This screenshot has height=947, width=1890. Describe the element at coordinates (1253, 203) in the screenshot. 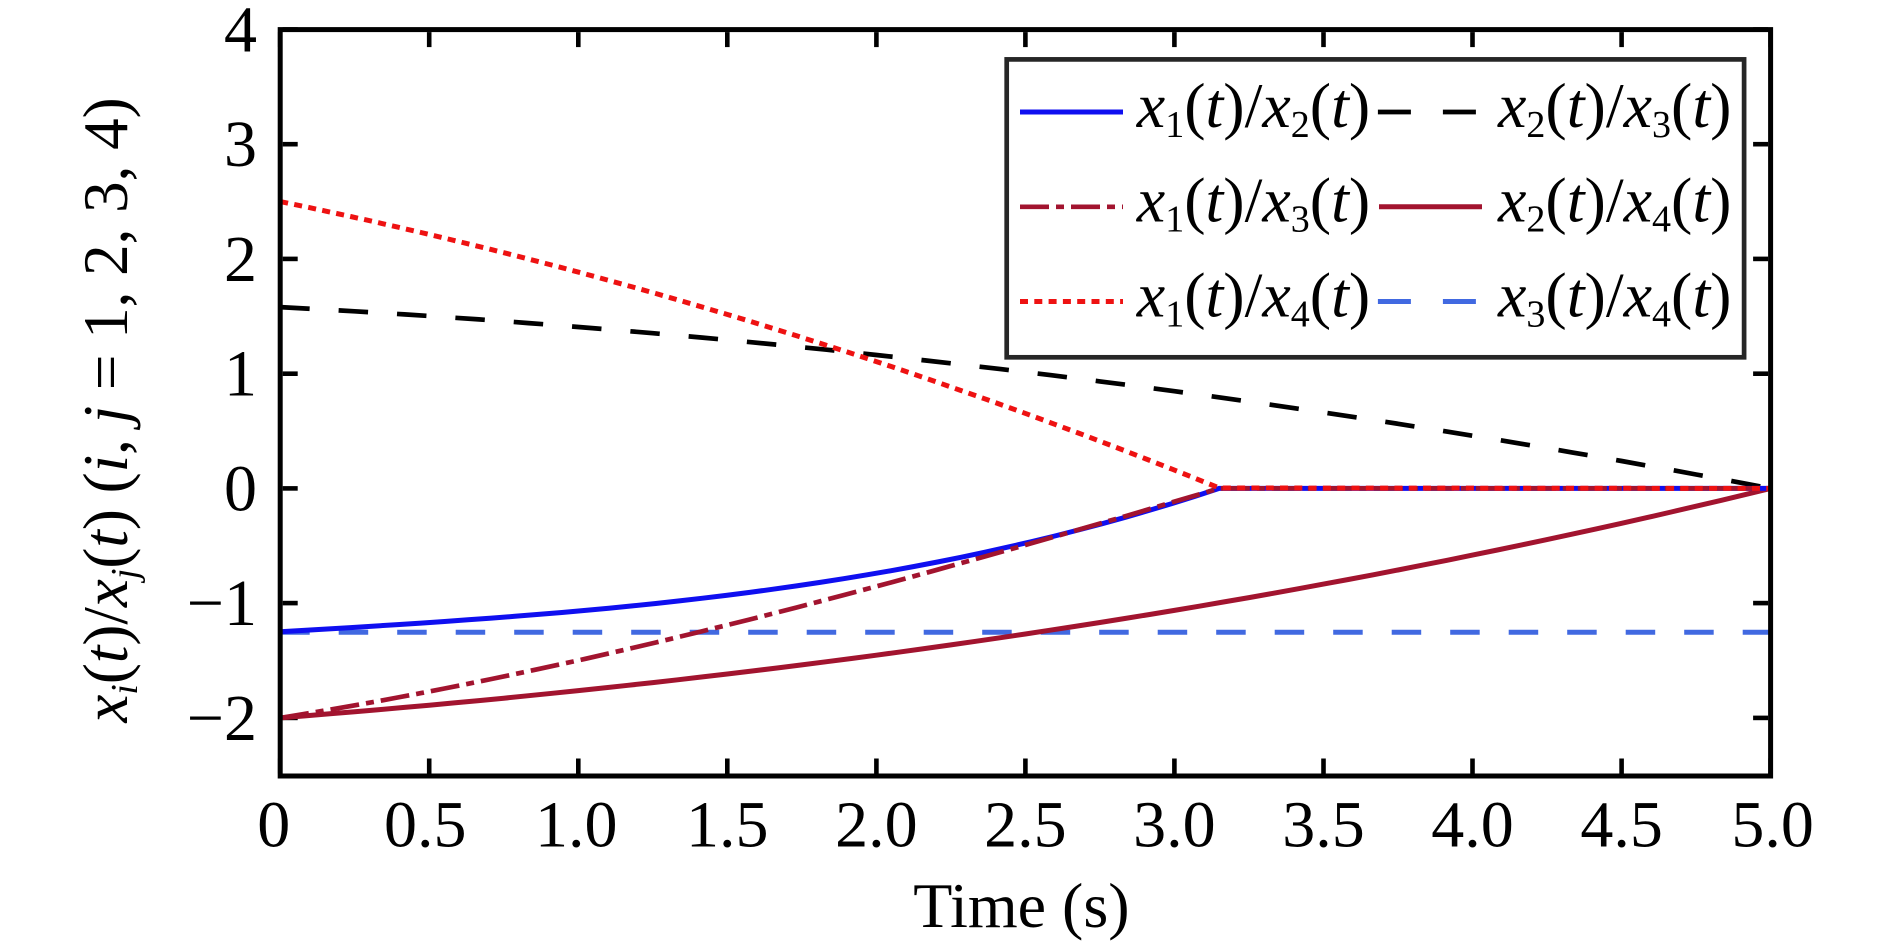

I see `svg-text: x1(t)/x3(t)` at that location.